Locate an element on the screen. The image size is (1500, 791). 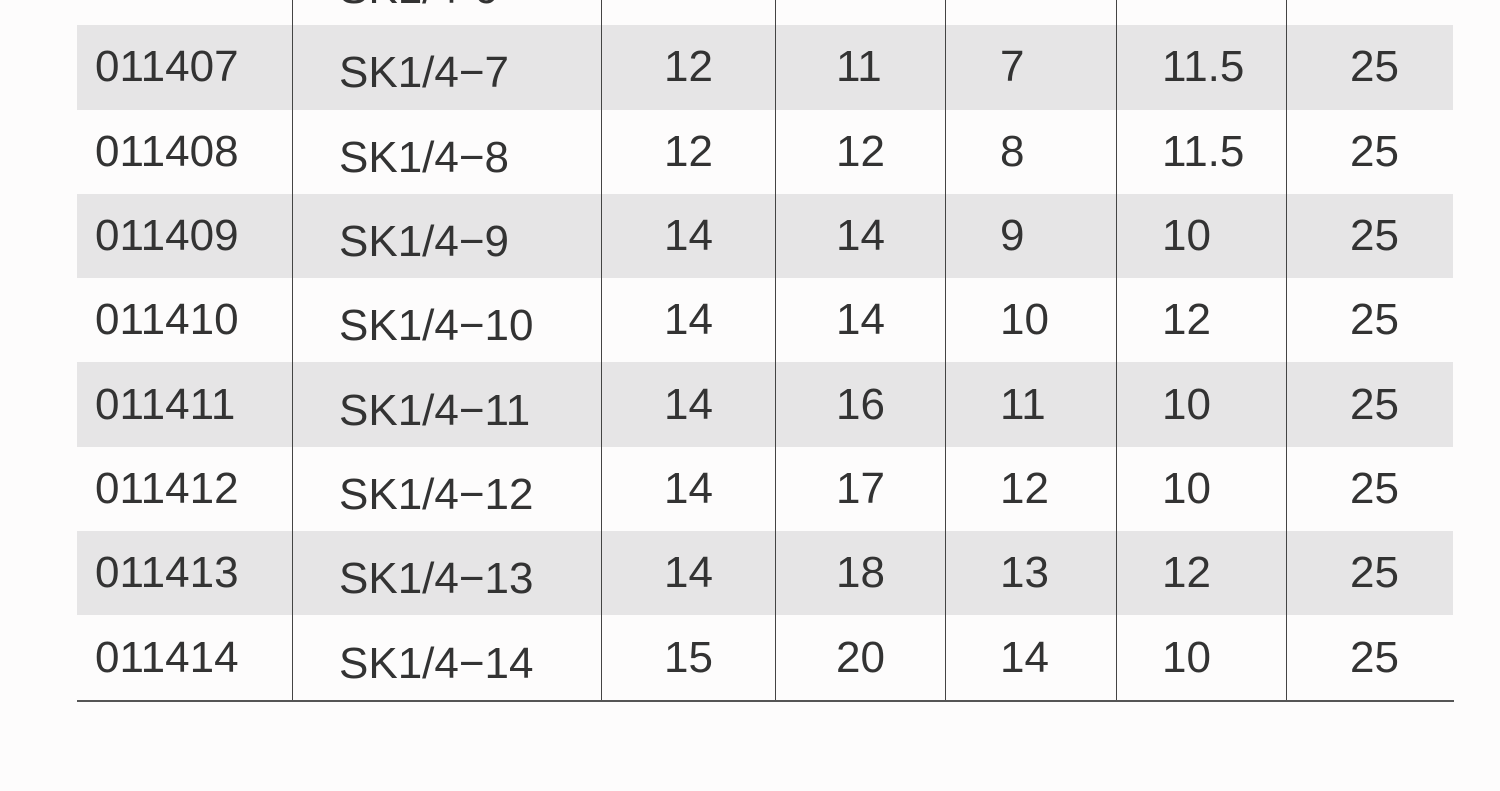
table-cell-v3: 14 is located at coordinates (1031, 657).